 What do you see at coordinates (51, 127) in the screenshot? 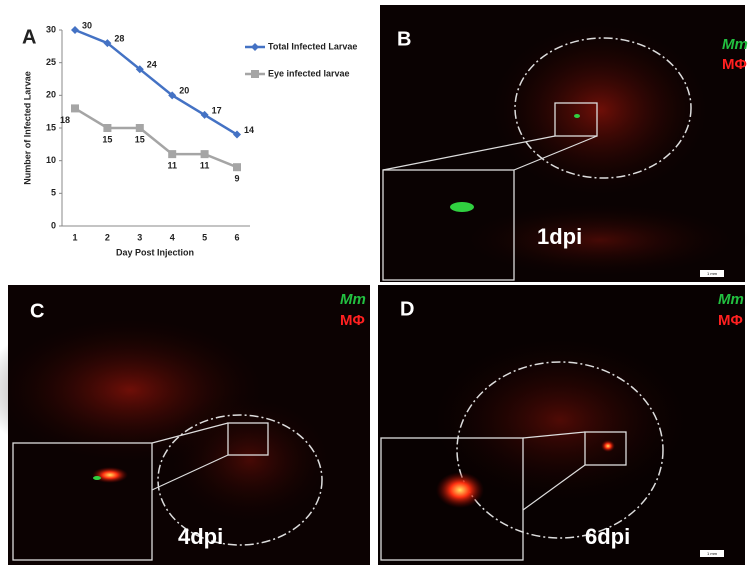
I see `y-tick-label: 15` at bounding box center [51, 127].